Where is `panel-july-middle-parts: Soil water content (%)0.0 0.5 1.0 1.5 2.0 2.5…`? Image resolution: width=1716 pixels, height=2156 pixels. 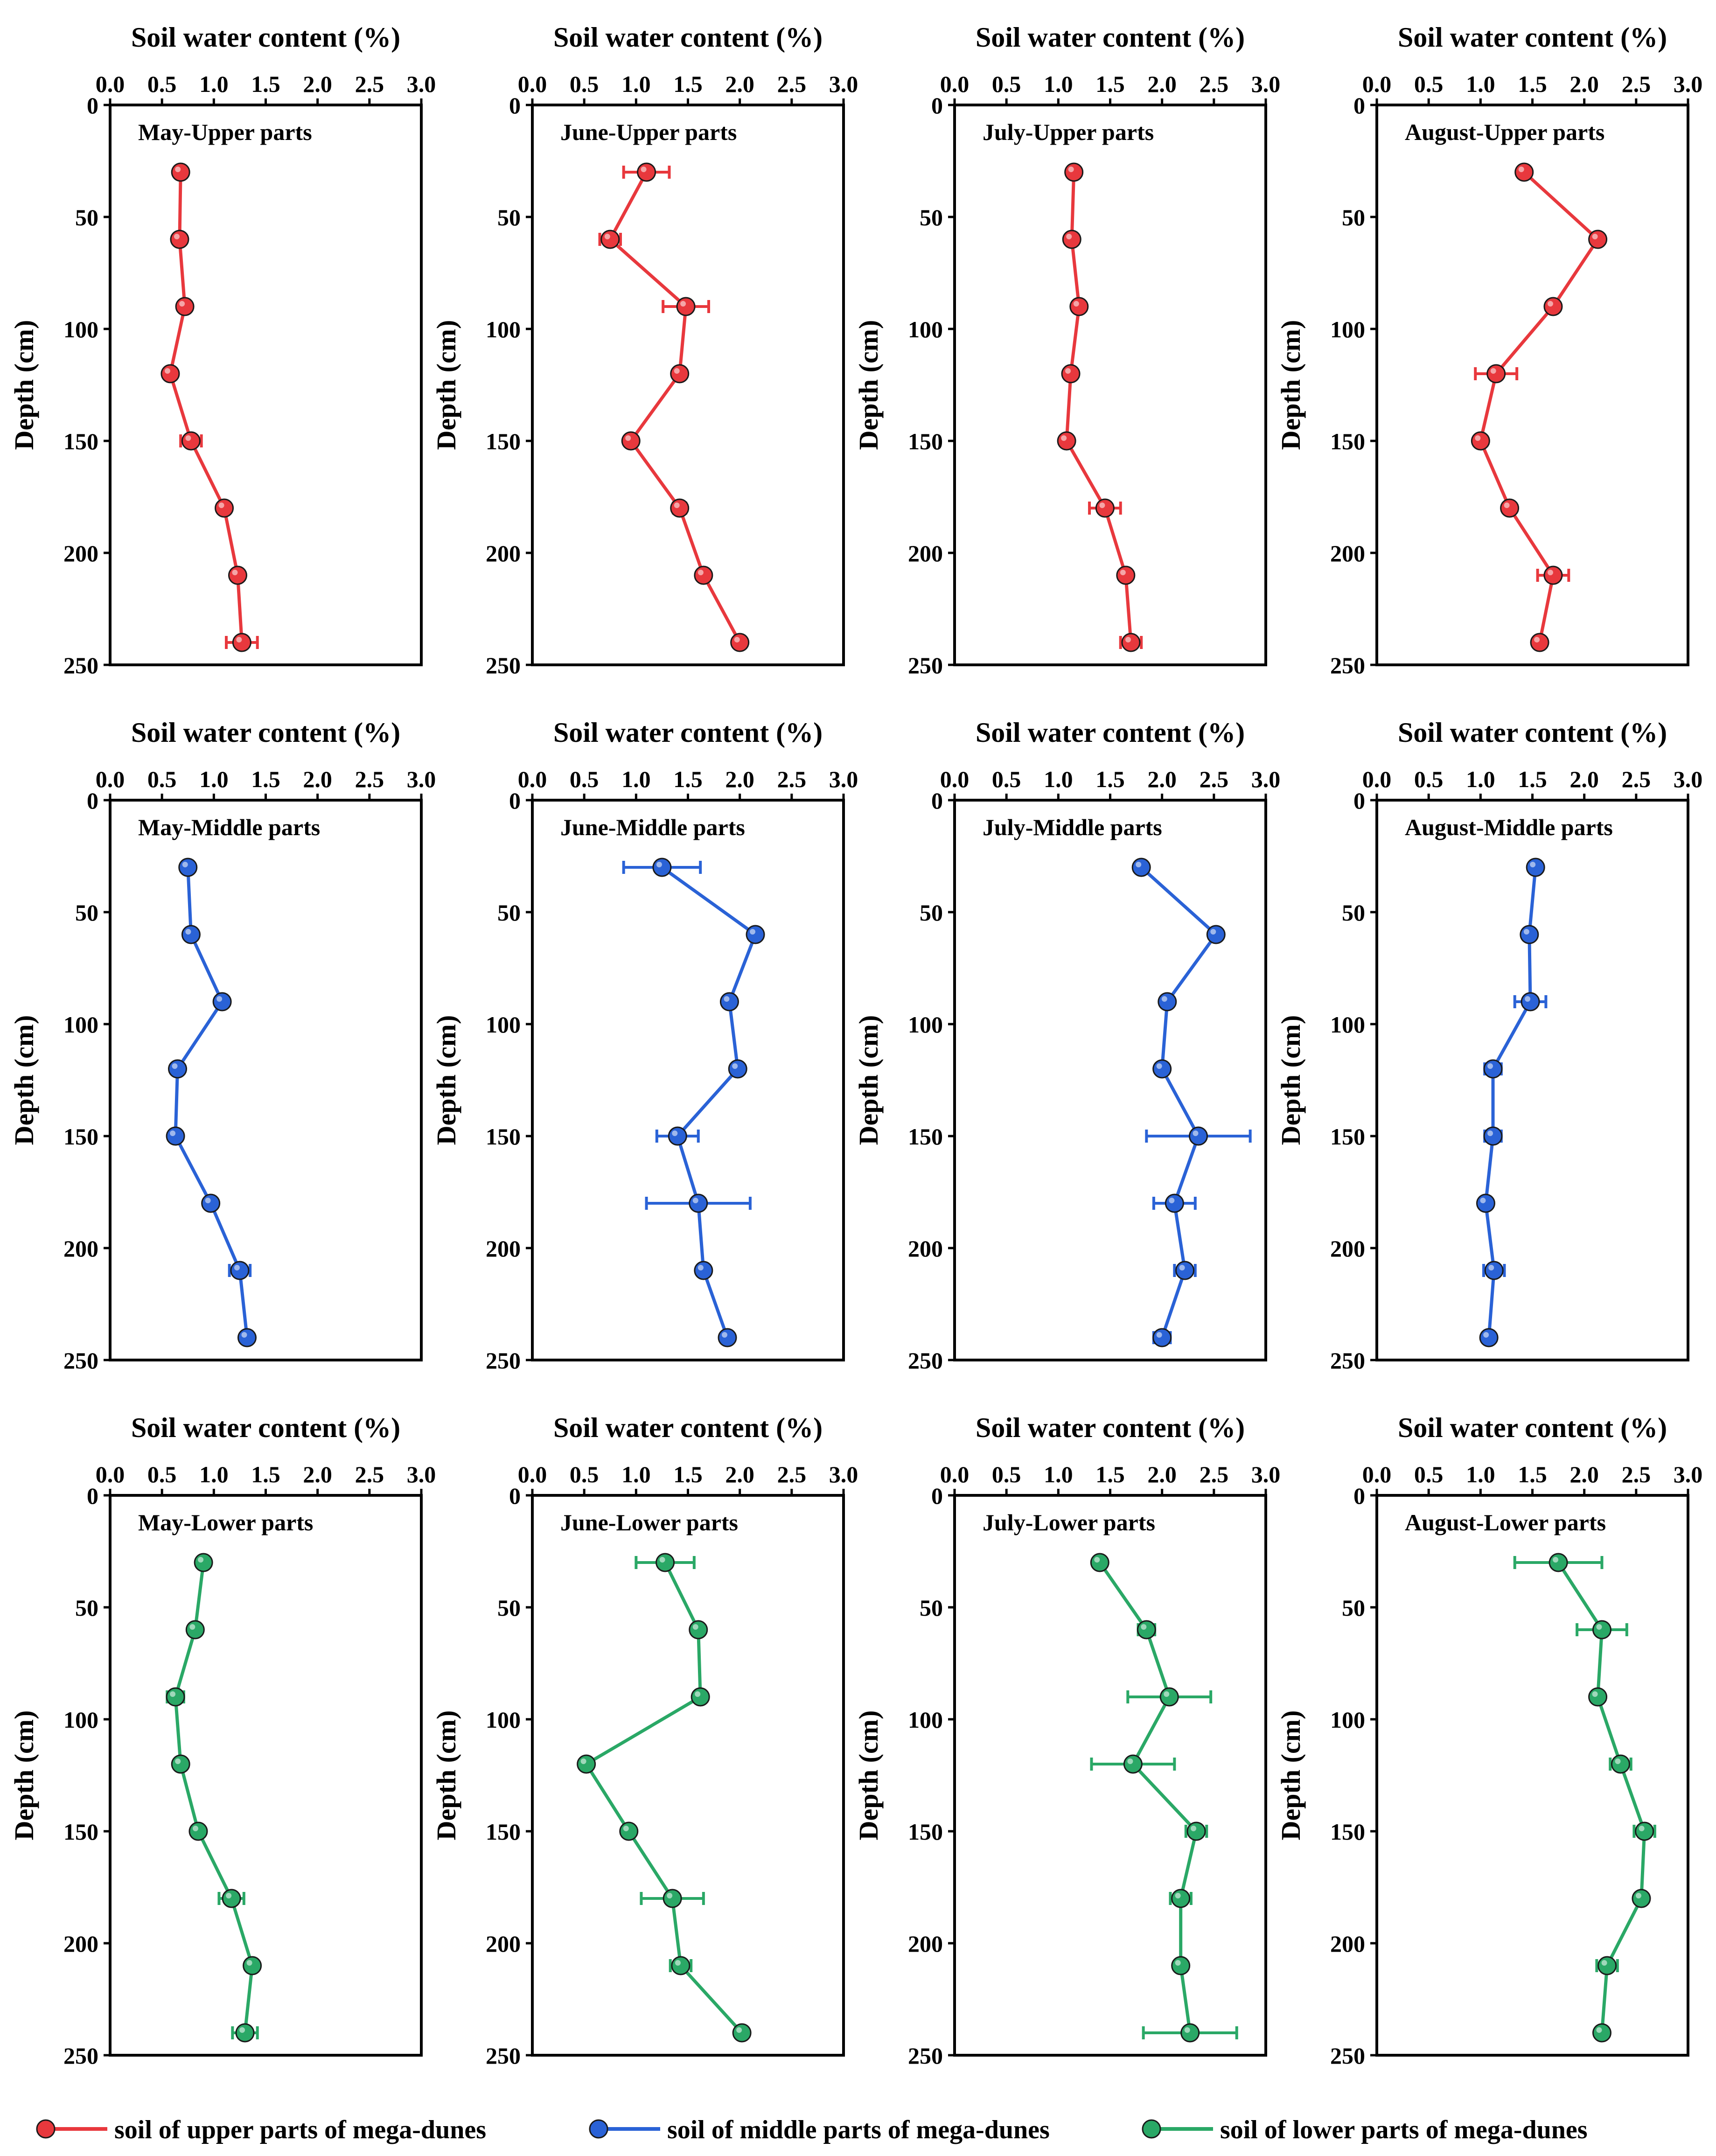
panel-july-middle-parts: Soil water content (%)0.0 0.5 1.0 1.5 2.0 2.5… is located at coordinates (1066, 1045).